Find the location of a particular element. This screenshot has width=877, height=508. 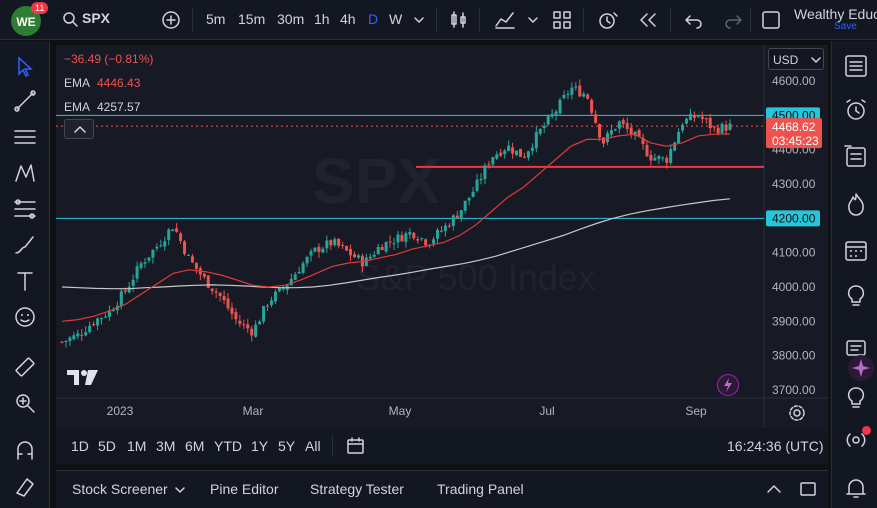

logo-badge: WE 11 is located at coordinates (30, 19).